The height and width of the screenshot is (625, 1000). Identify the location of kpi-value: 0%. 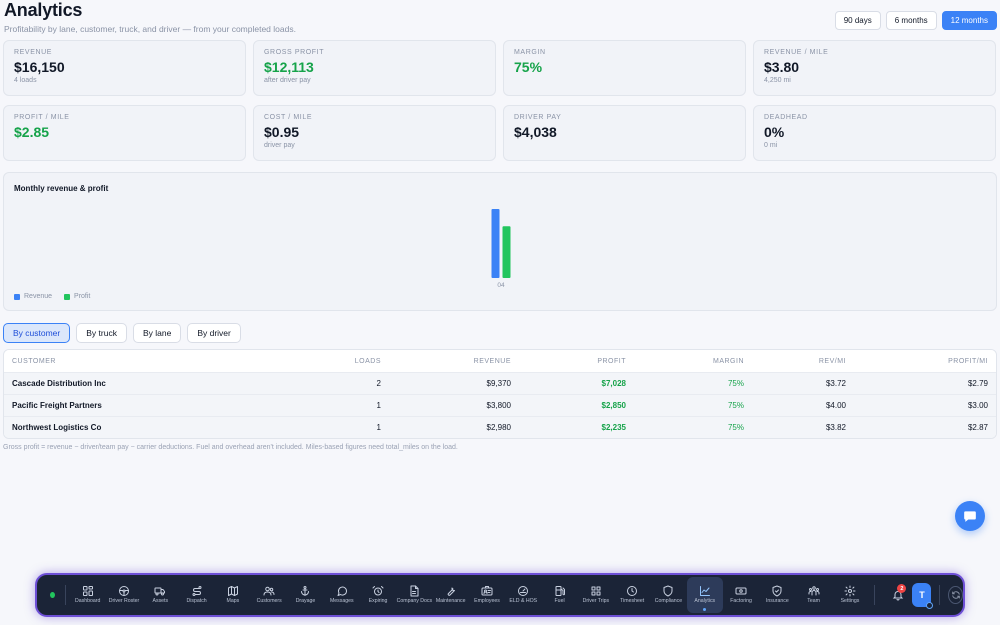
(774, 132).